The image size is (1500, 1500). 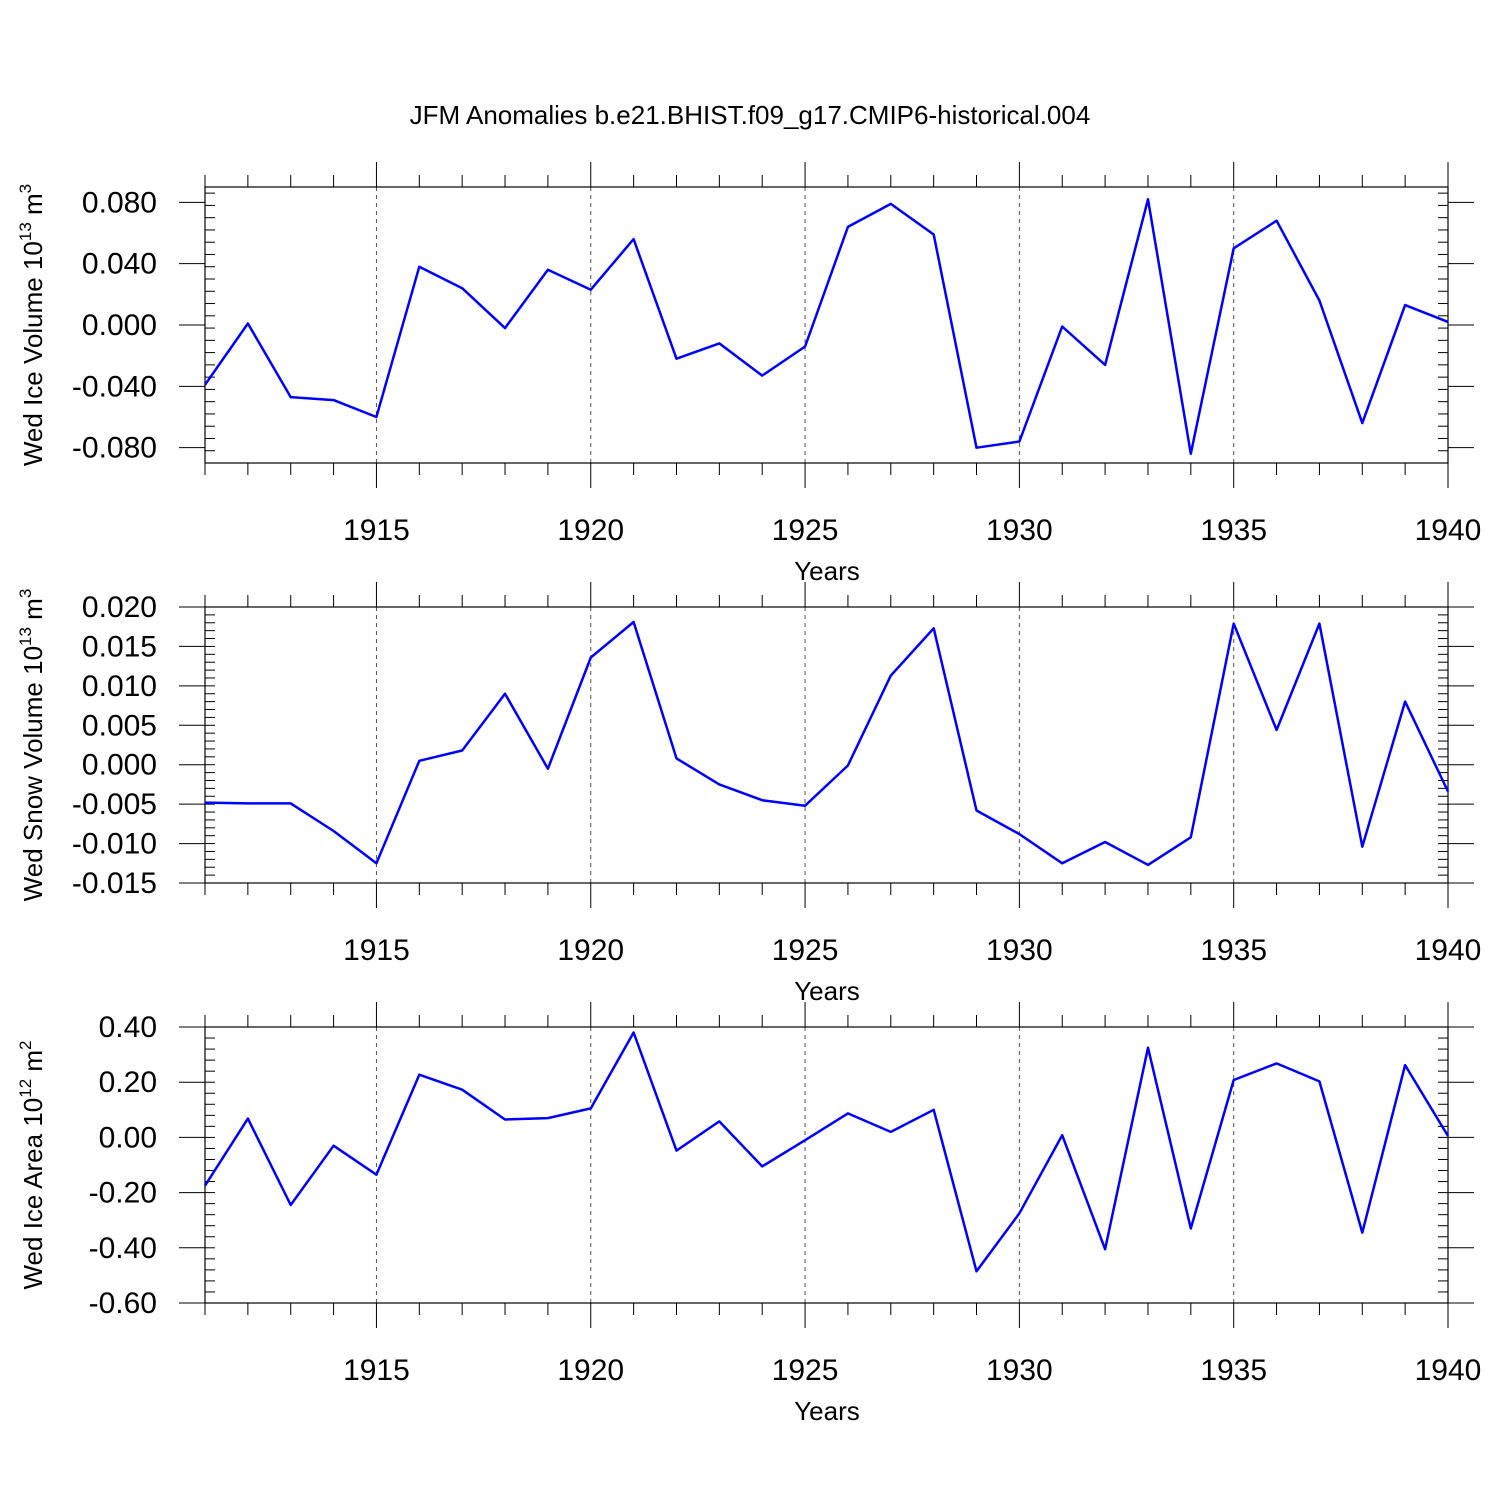 I want to click on y-tick-label: -0.005, so click(x=114, y=804).